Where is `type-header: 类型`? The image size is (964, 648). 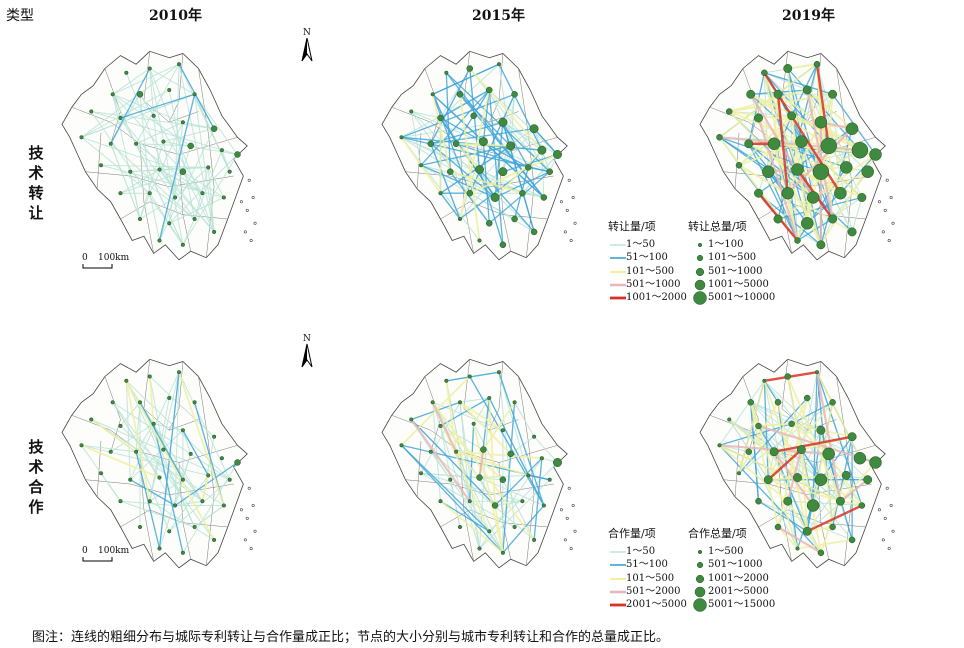
type-header: 类型 is located at coordinates (20, 16).